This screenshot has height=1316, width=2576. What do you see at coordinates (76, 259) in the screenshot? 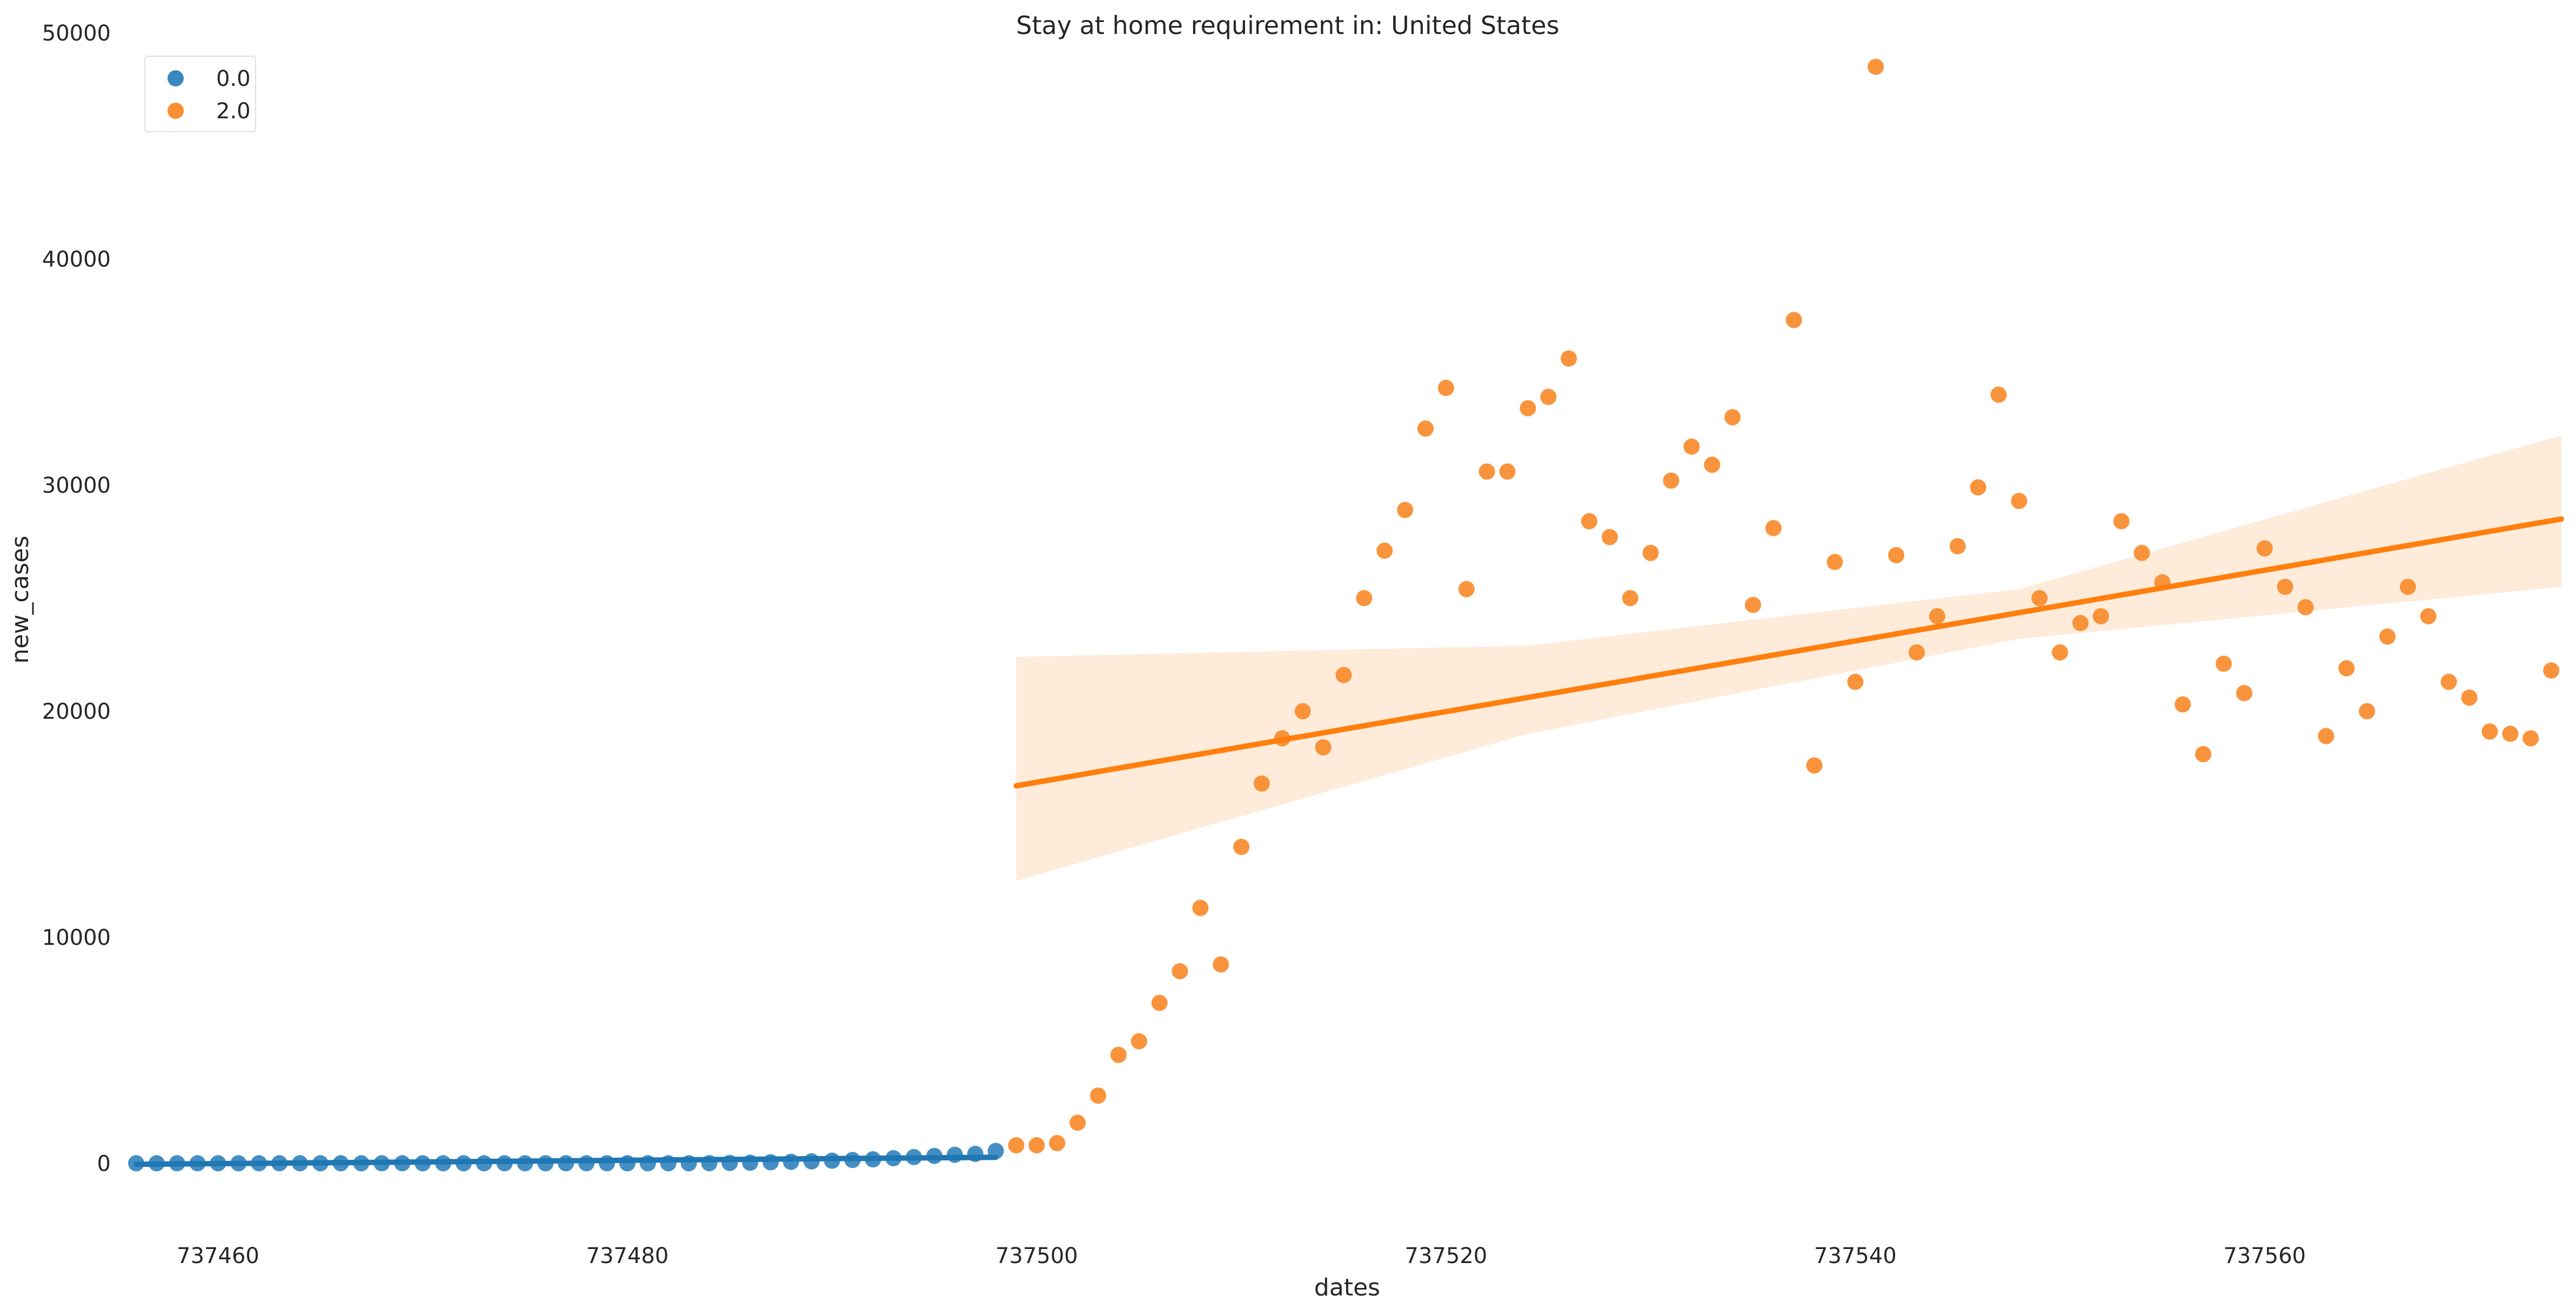
I see `y-tick-label: 40000` at bounding box center [76, 259].